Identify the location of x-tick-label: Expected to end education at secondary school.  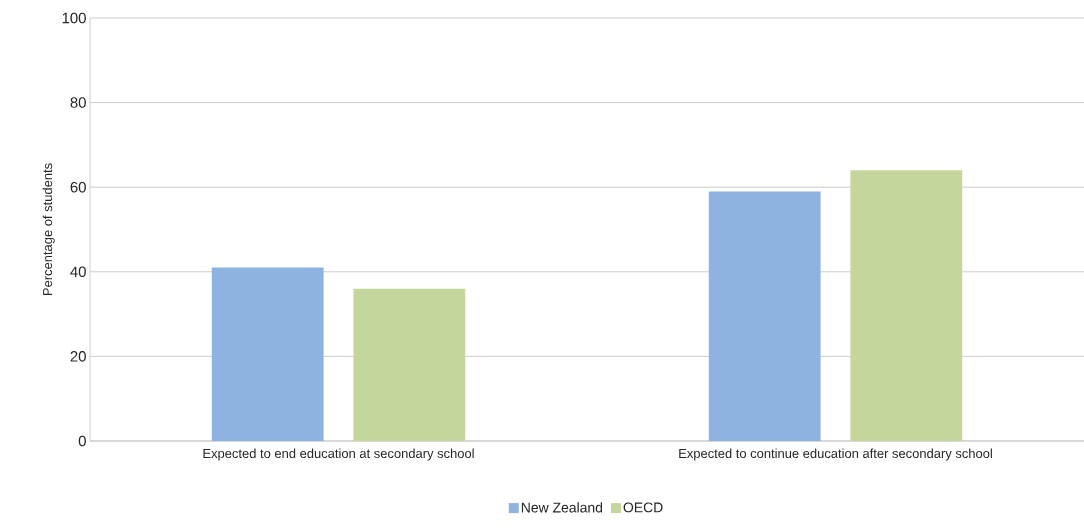
(338, 454).